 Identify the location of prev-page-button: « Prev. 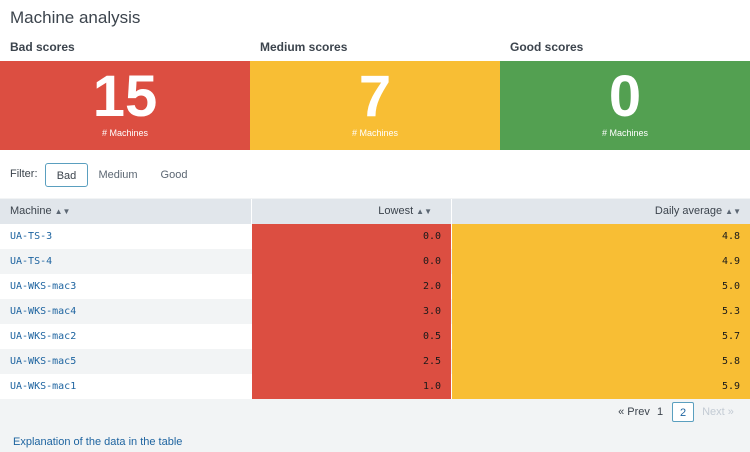
(634, 412).